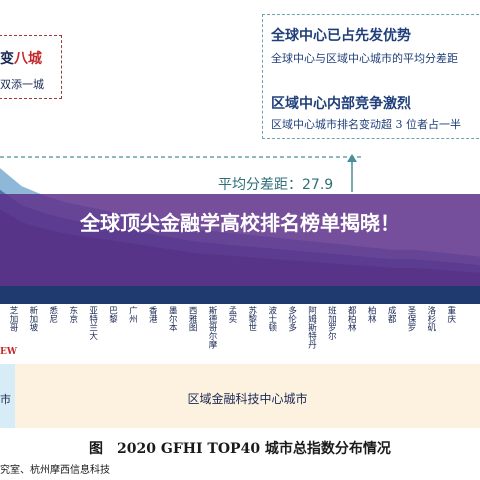 The height and width of the screenshot is (480, 480). I want to click on city-label: 新加坡, so click(32, 319).